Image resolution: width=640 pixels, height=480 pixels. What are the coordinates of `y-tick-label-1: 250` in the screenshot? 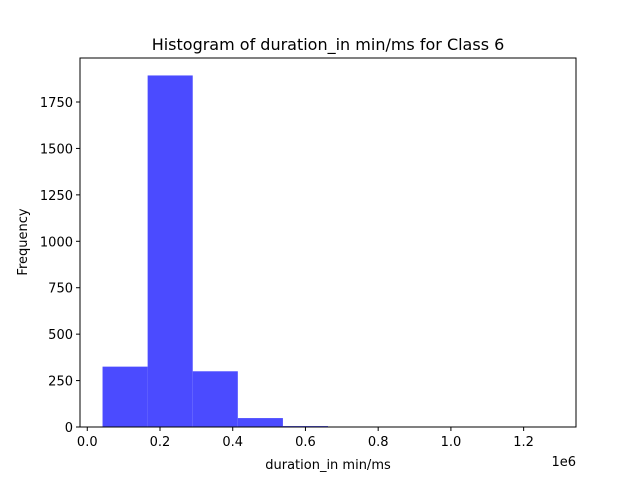 It's located at (60, 382).